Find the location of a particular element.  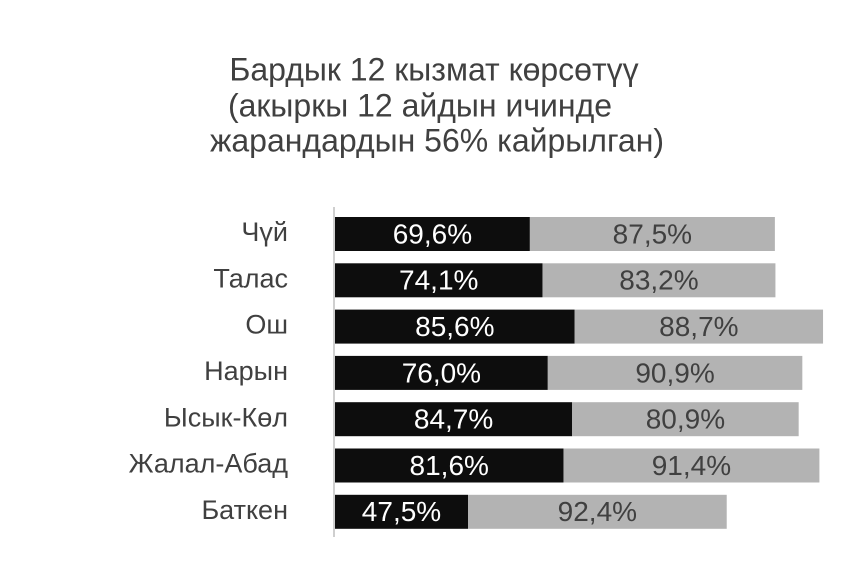

value-label: 83,2% is located at coordinates (658, 280).